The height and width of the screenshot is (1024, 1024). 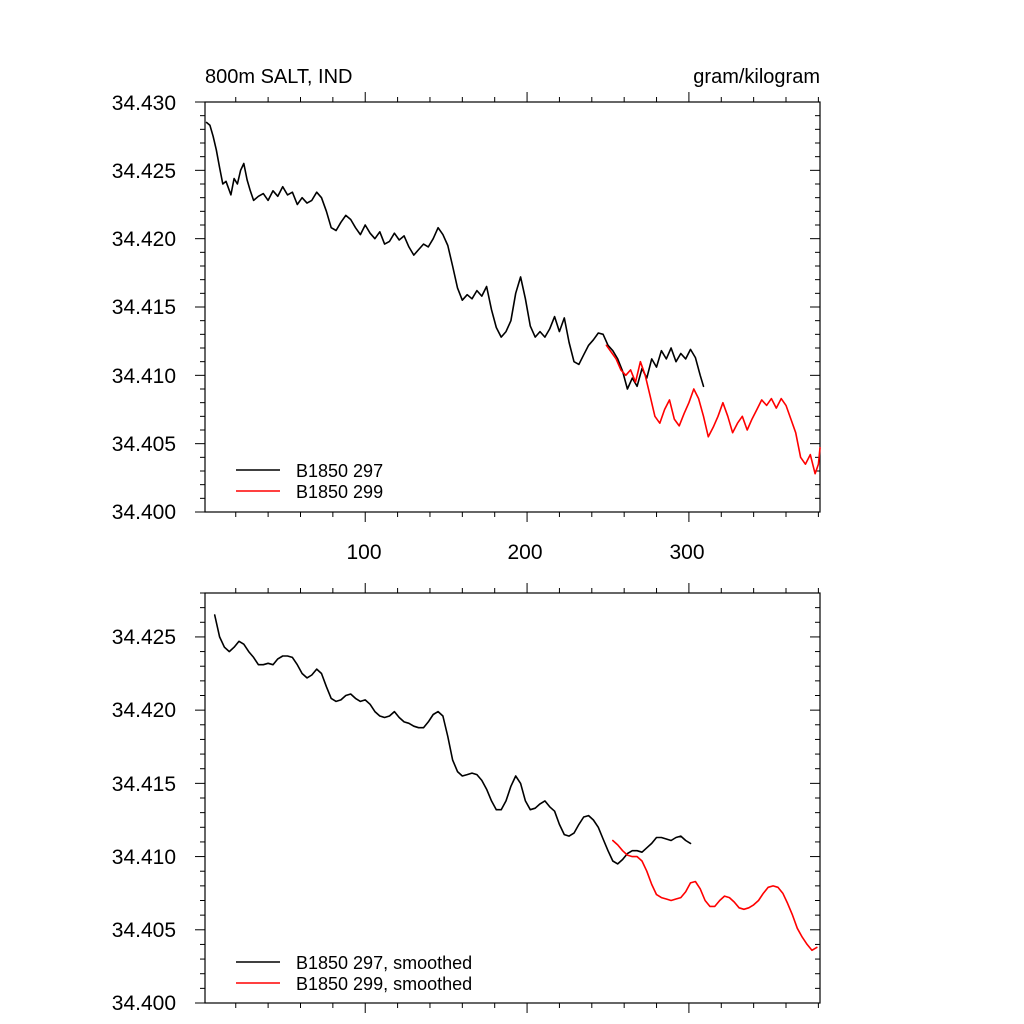 What do you see at coordinates (144, 710) in the screenshot?
I see `bottom-ytick-label-4: 34.420` at bounding box center [144, 710].